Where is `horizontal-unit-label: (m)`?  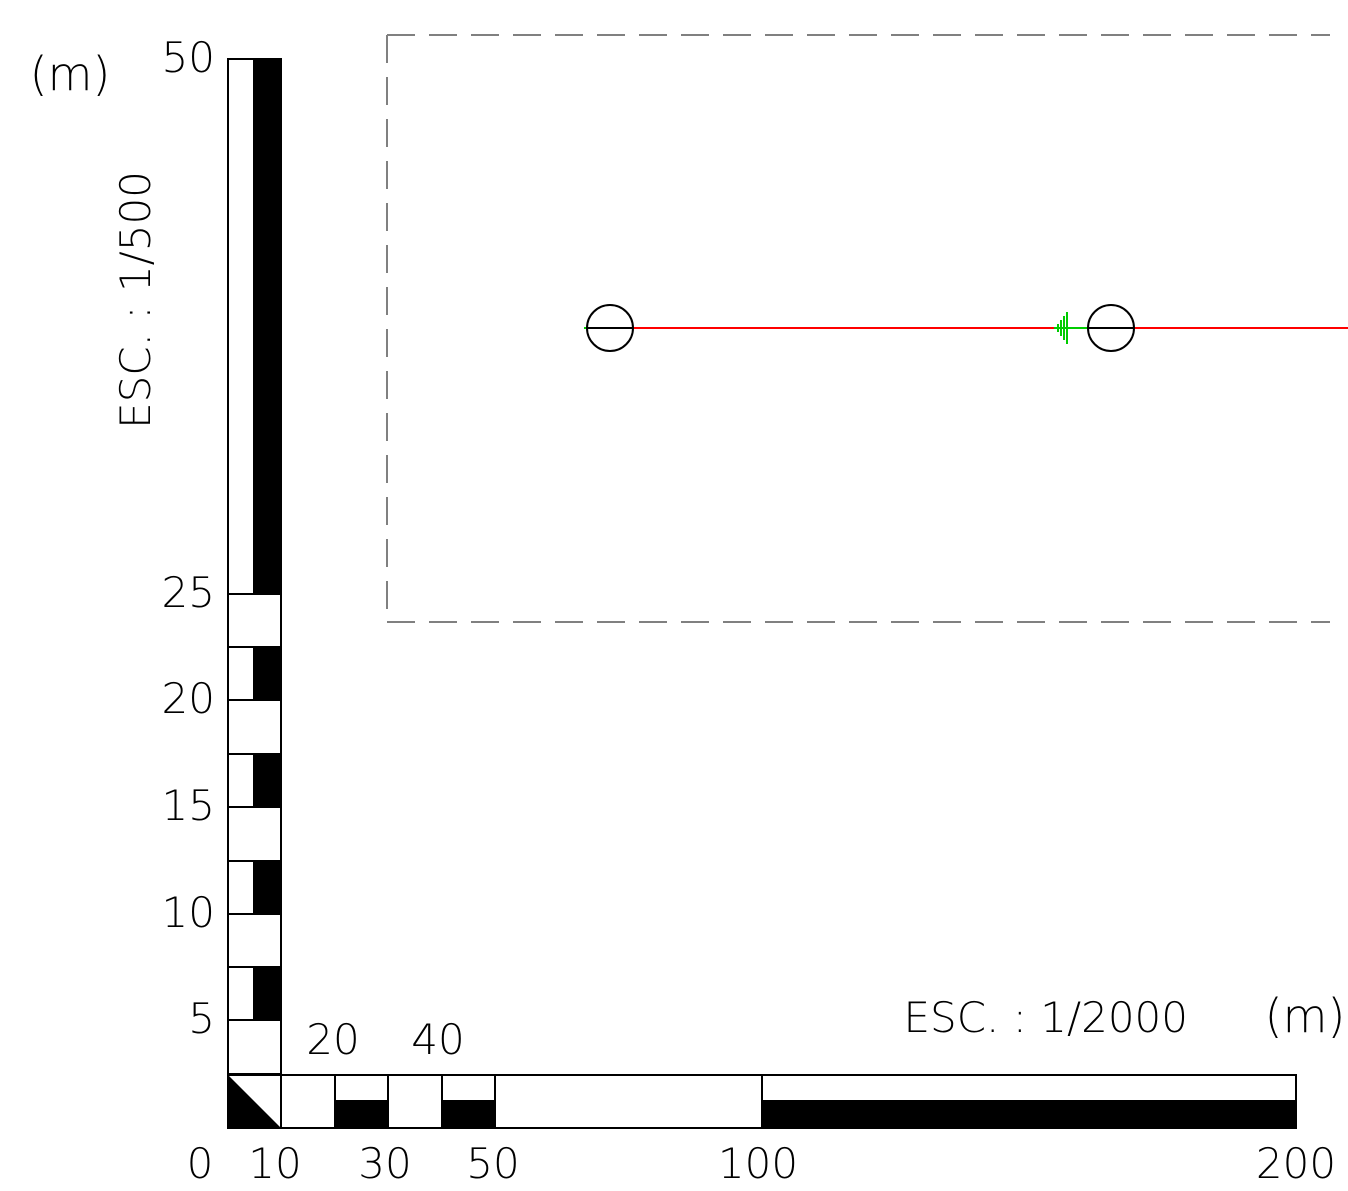
horizontal-unit-label: (m) is located at coordinates (1305, 1016).